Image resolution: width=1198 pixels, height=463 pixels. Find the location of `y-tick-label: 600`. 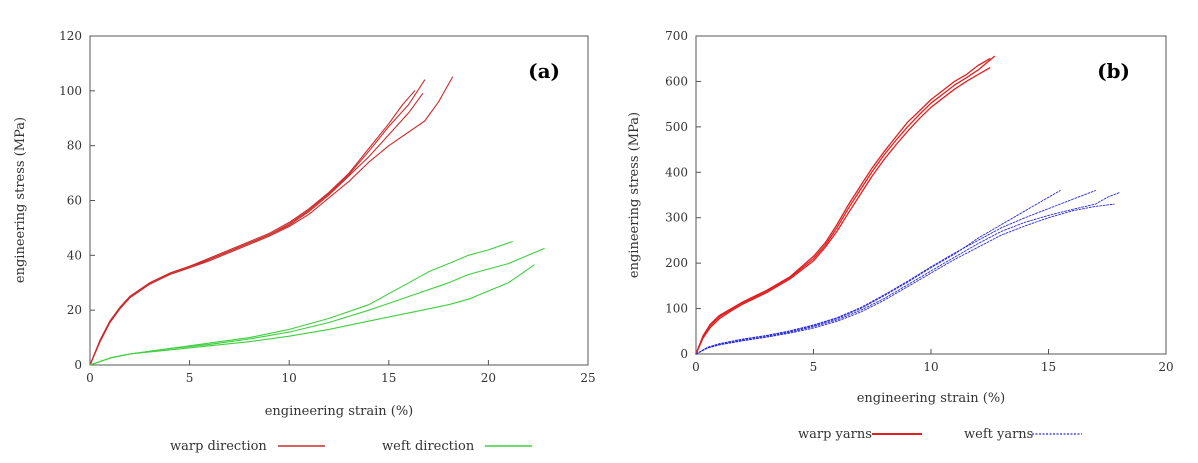

y-tick-label: 600 is located at coordinates (676, 81).